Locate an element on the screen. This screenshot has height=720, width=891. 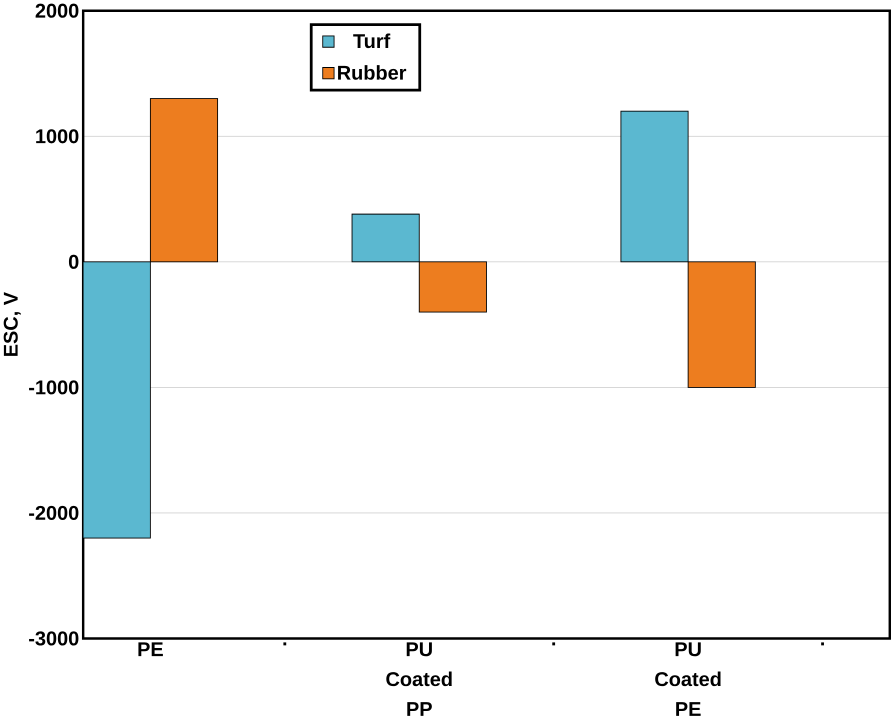
legend-label: Rubber is located at coordinates (372, 72).